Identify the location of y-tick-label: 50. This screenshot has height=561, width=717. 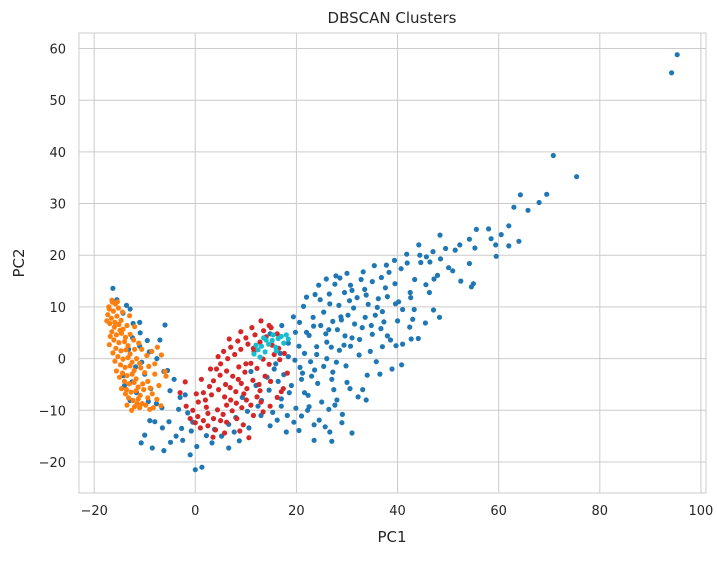
(57, 101).